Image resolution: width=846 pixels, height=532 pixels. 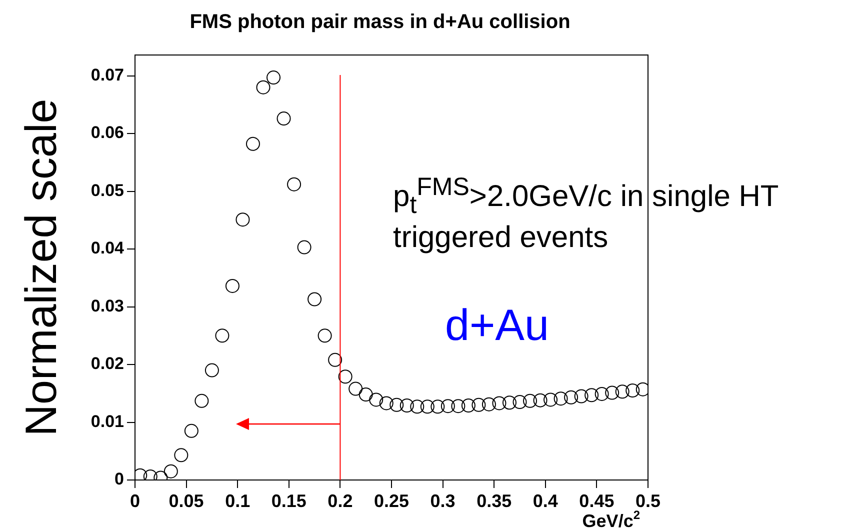 I want to click on y-tick-label: 0.01, so click(x=107, y=421).